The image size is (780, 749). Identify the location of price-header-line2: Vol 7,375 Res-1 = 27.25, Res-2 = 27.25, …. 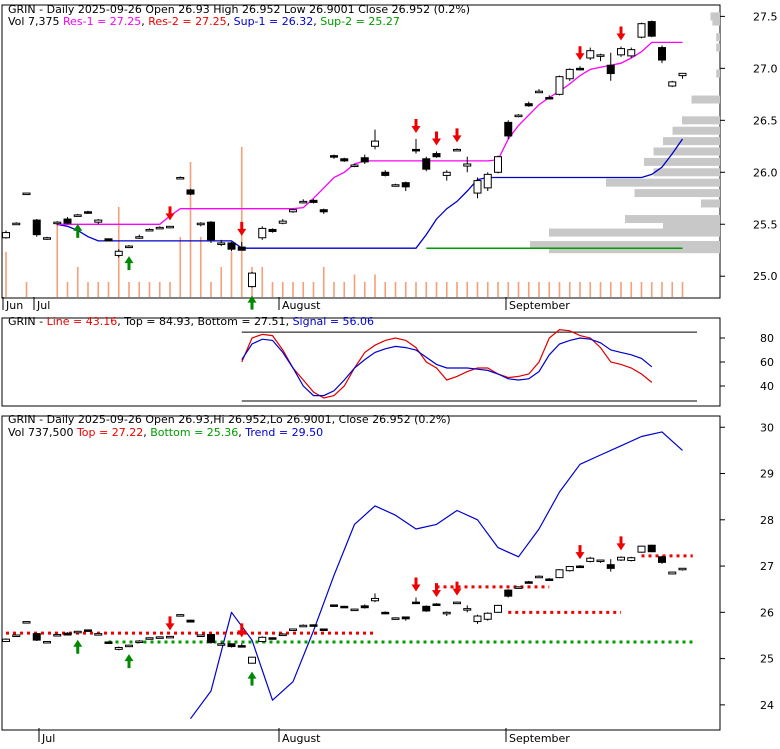
(204, 21).